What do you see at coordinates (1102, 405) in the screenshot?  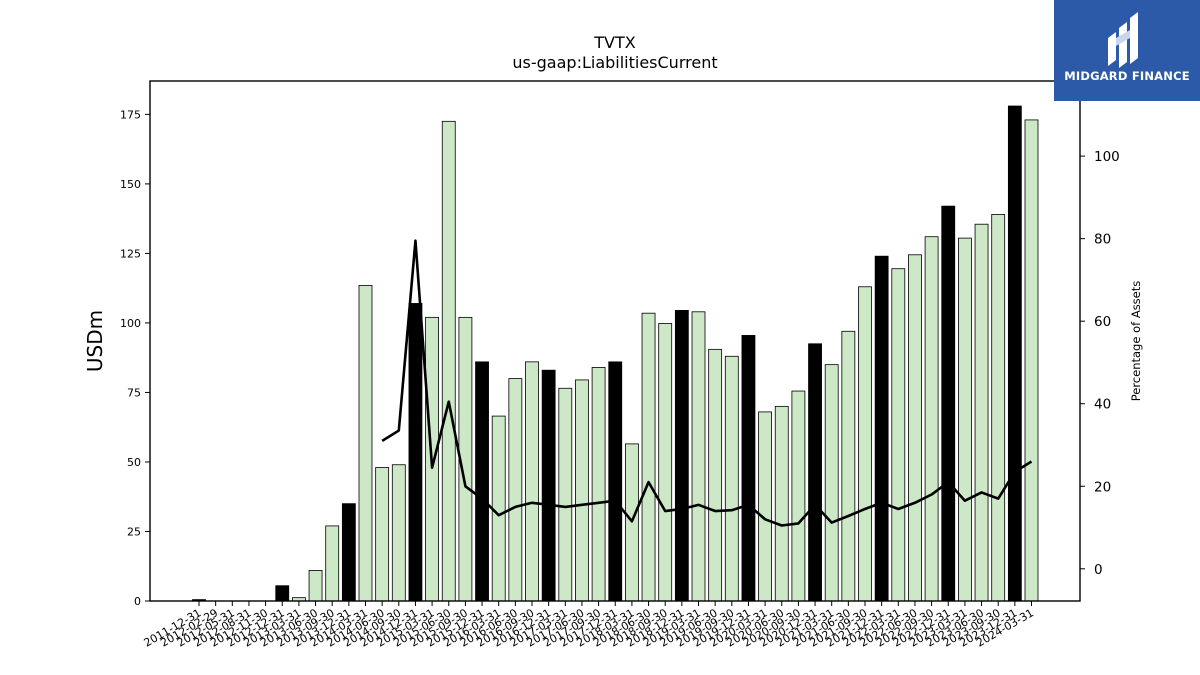 I see `y2-tick-label: 40` at bounding box center [1102, 405].